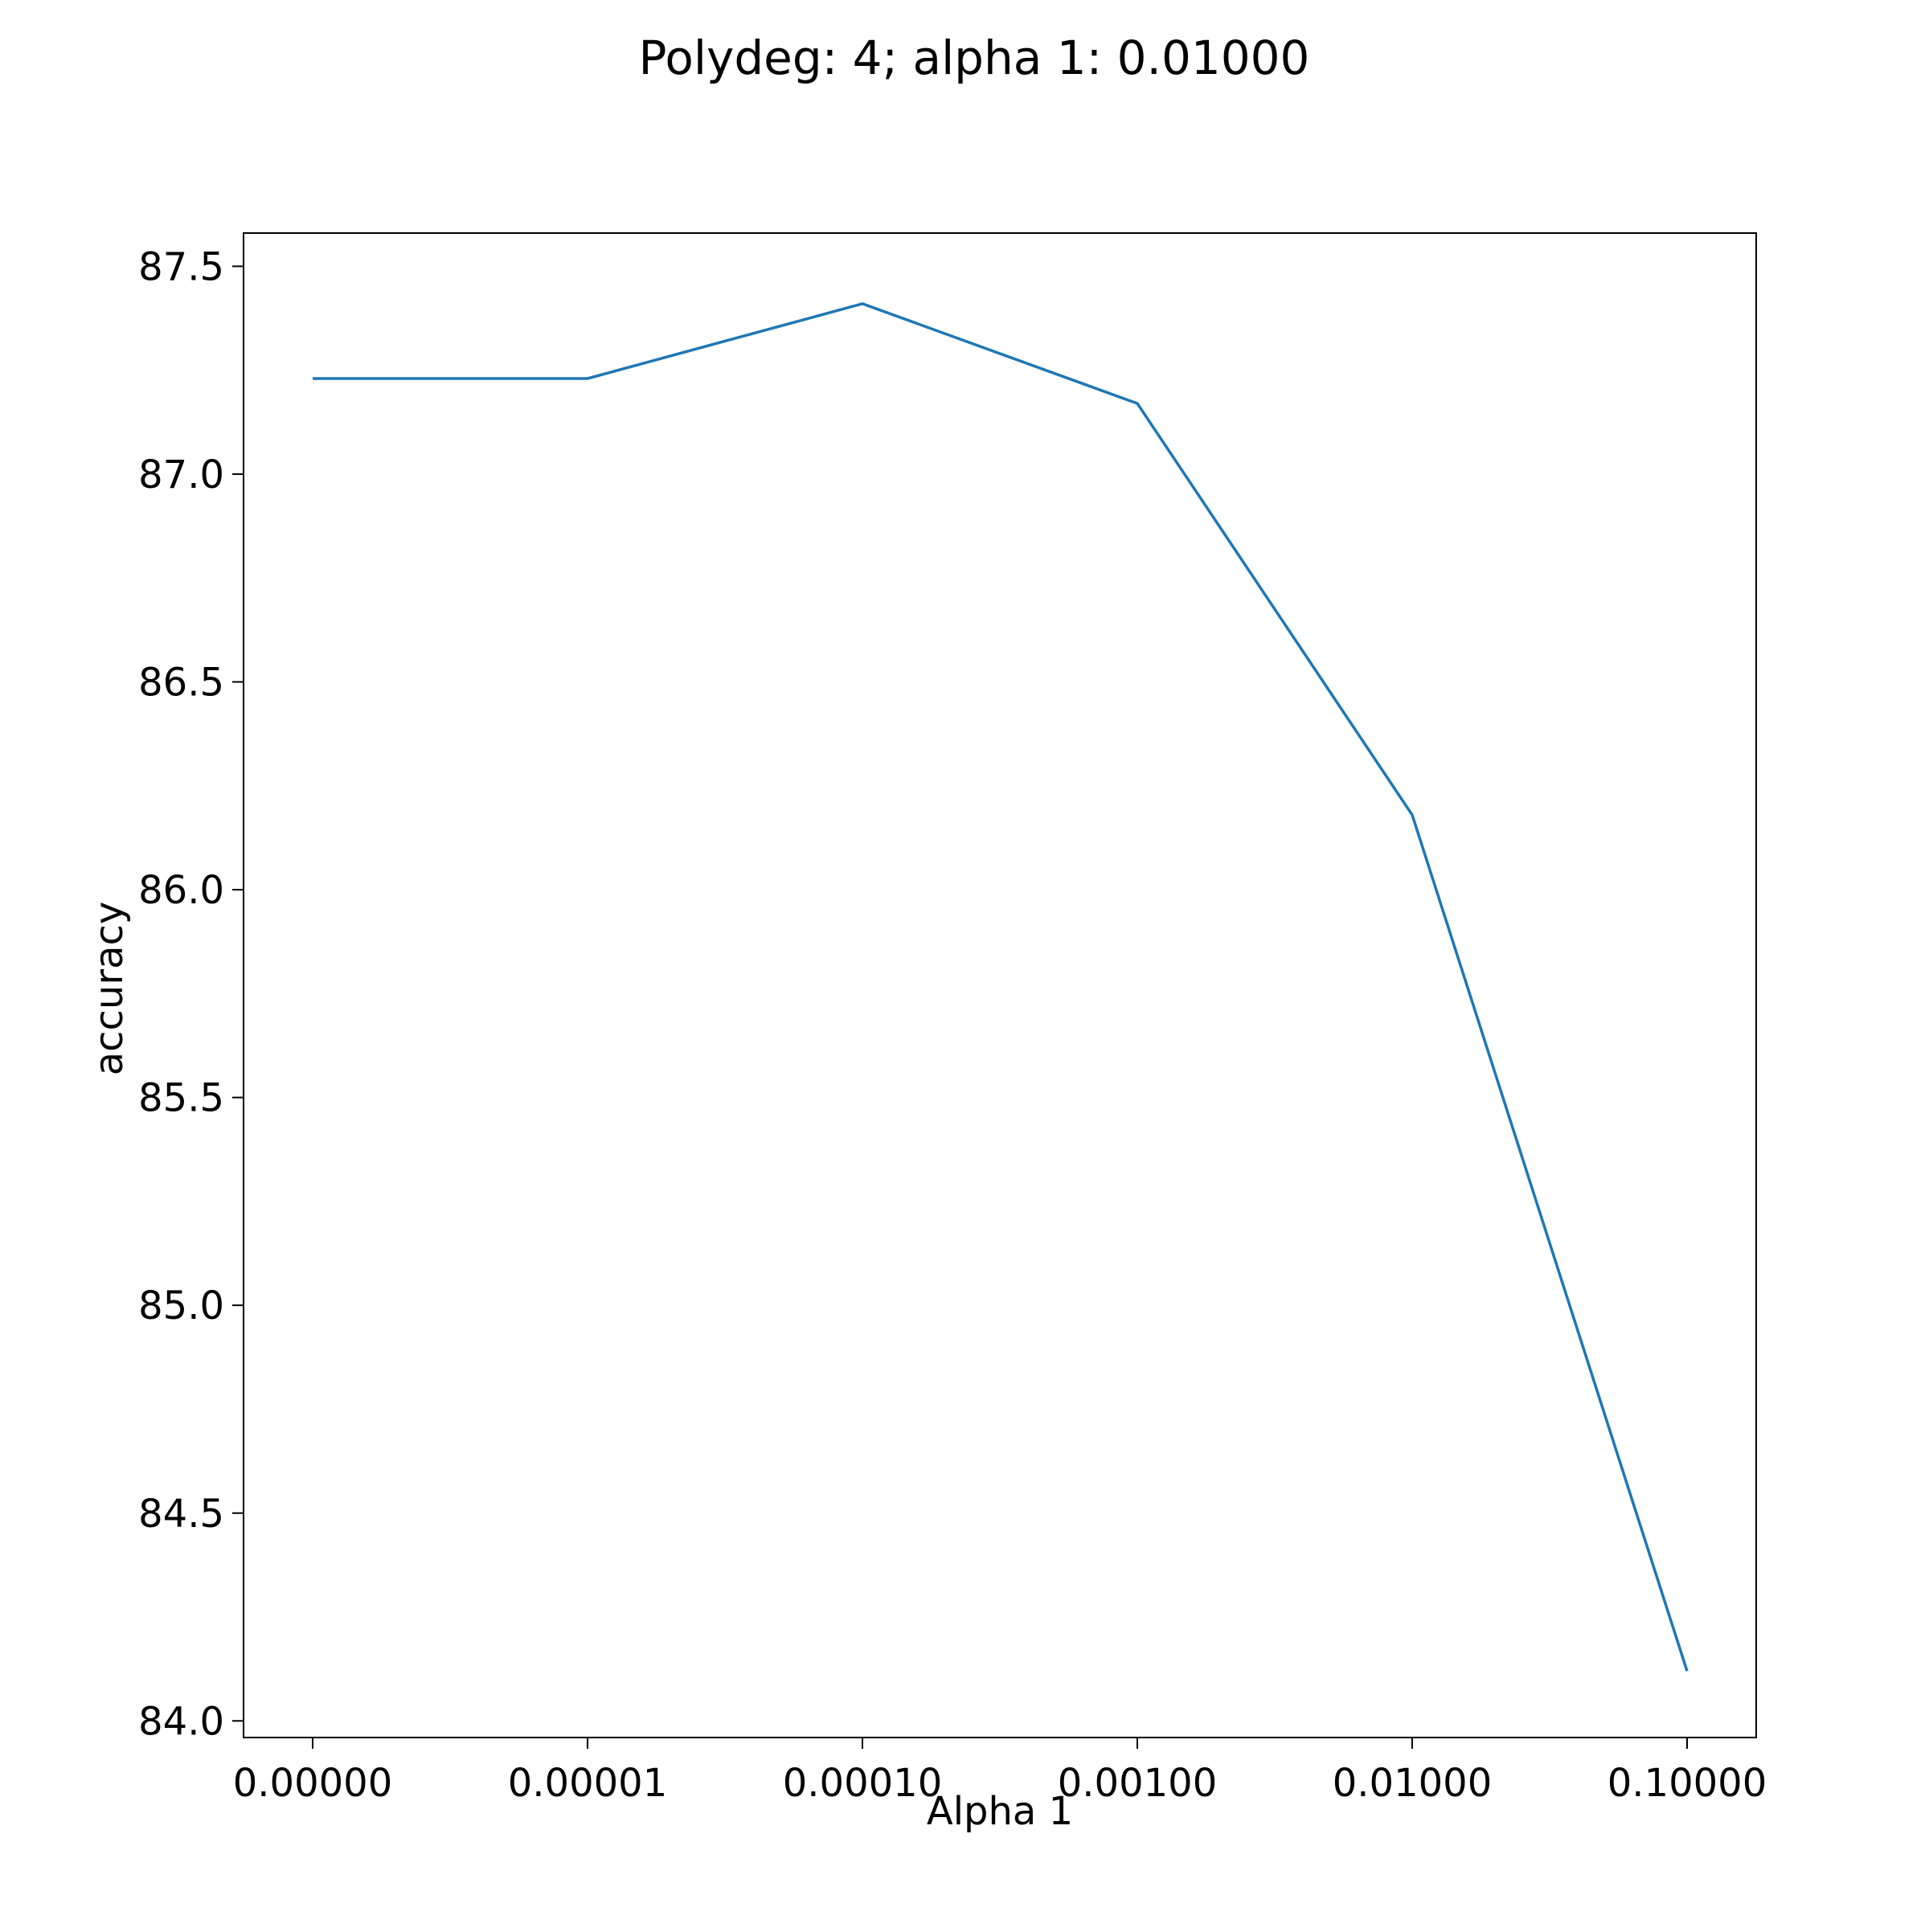  I want to click on y-tick-label: 87.0, so click(181, 474).